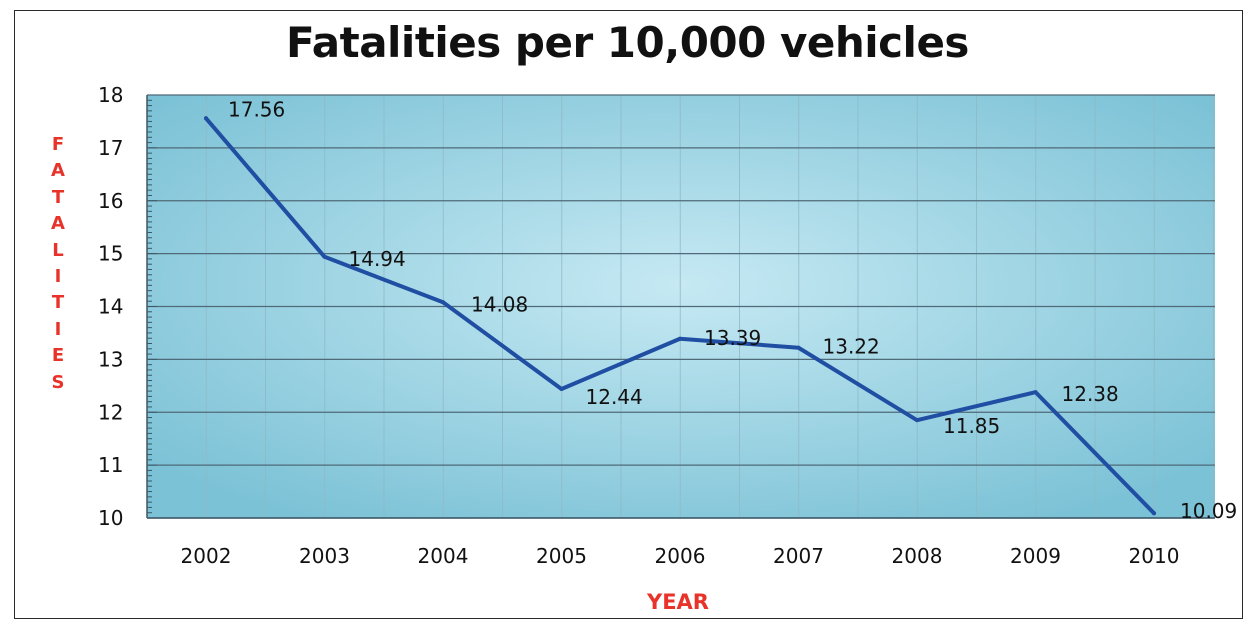 Image resolution: width=1255 pixels, height=629 pixels. I want to click on data-label: 11.85, so click(971, 426).